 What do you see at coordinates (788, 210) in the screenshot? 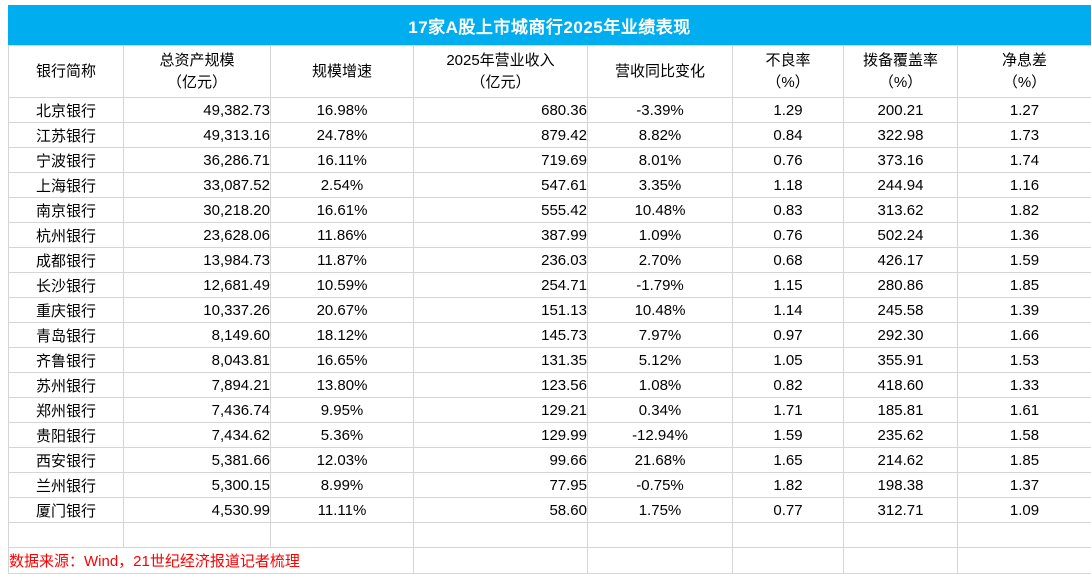
I see `cell-npl: 0.83` at bounding box center [788, 210].